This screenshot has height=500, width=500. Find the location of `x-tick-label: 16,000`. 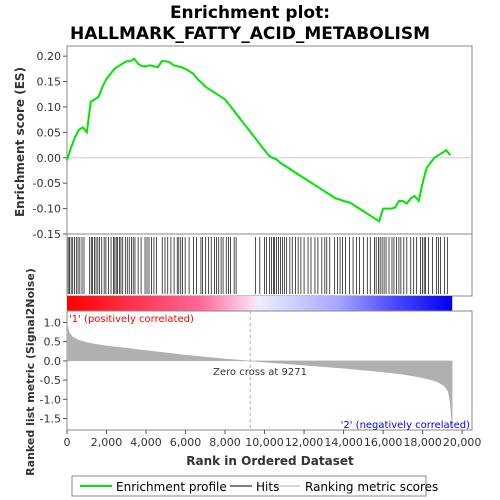

x-tick-label: 16,000 is located at coordinates (383, 442).